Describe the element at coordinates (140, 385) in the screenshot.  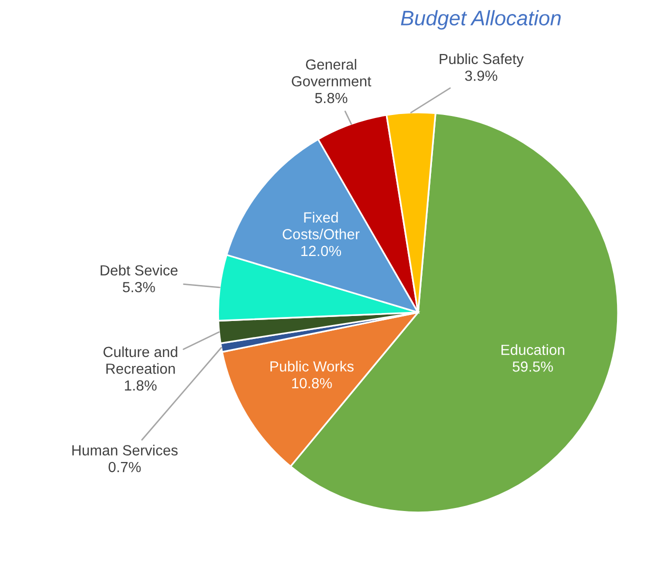
I see `data-label: 1.8%` at that location.